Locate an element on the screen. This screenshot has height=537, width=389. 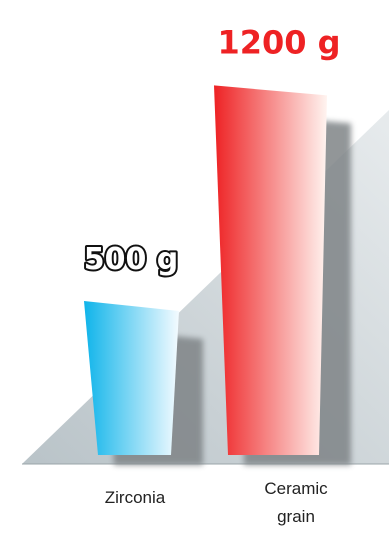
value-label: 500 g is located at coordinates (131, 259).